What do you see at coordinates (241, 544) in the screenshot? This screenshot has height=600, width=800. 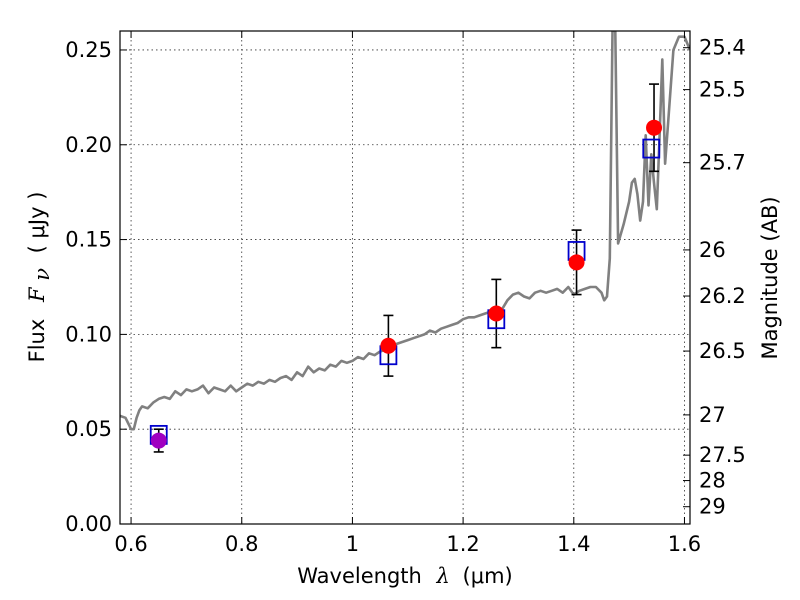 I see `x-tick-label: 0.8` at bounding box center [241, 544].